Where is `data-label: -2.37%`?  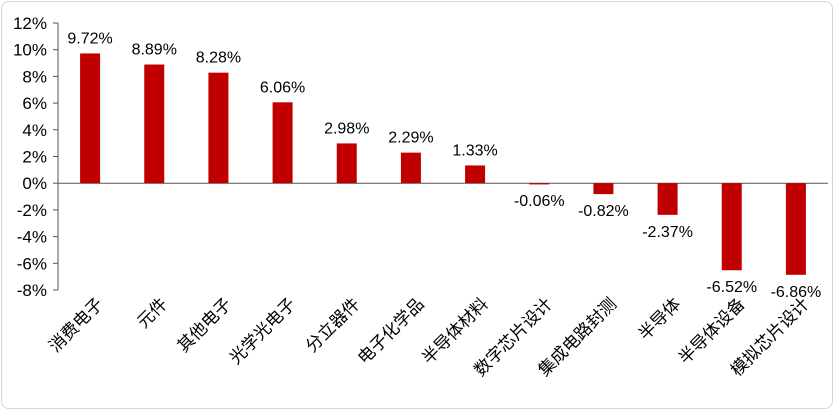 data-label: -2.37% is located at coordinates (667, 232).